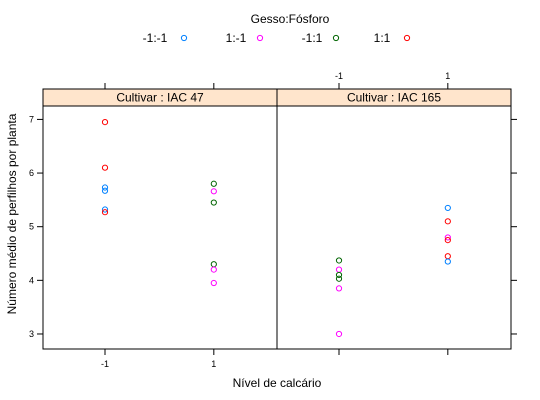  I want to click on legend-entries: -1:-1 1:-1 -1:1 1:1, so click(277, 38).